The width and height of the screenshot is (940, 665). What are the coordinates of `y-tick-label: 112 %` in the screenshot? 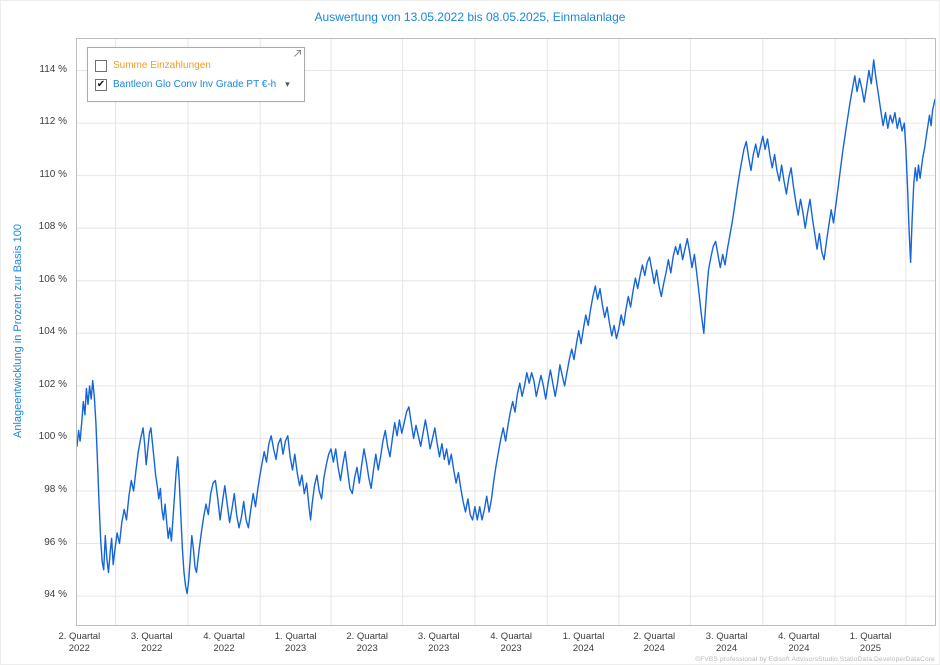 It's located at (53, 122).